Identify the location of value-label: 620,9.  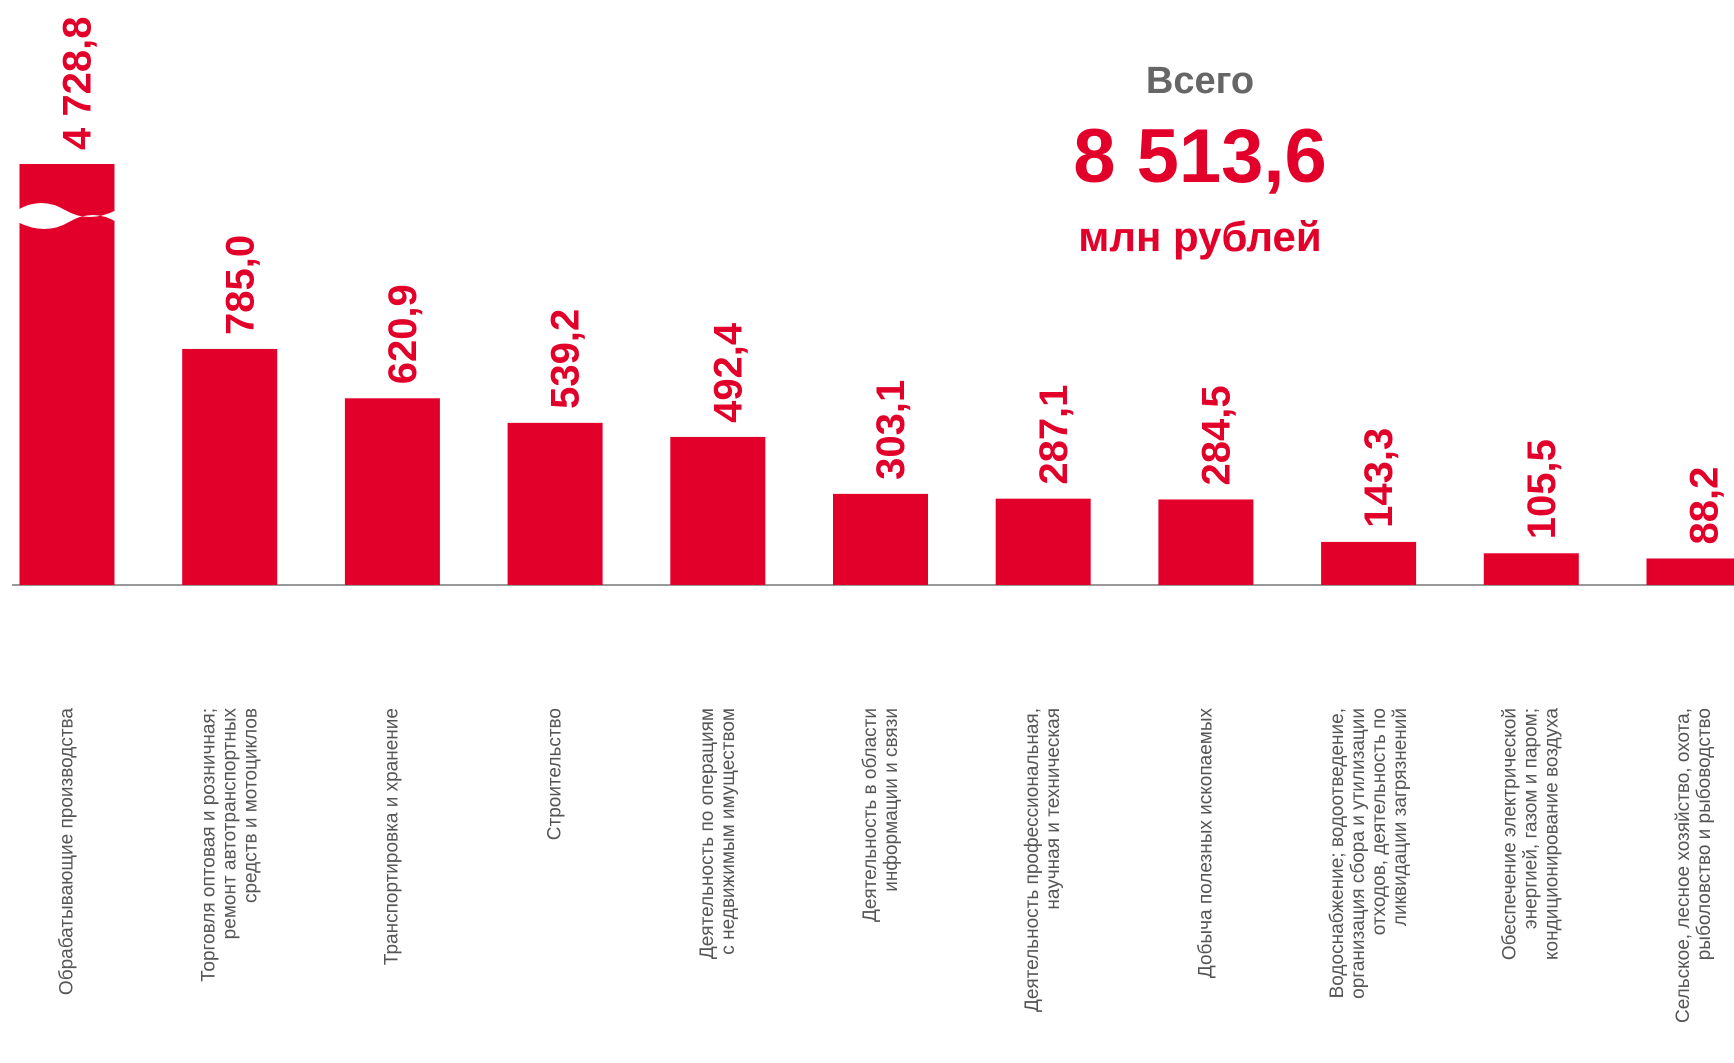
(403, 334).